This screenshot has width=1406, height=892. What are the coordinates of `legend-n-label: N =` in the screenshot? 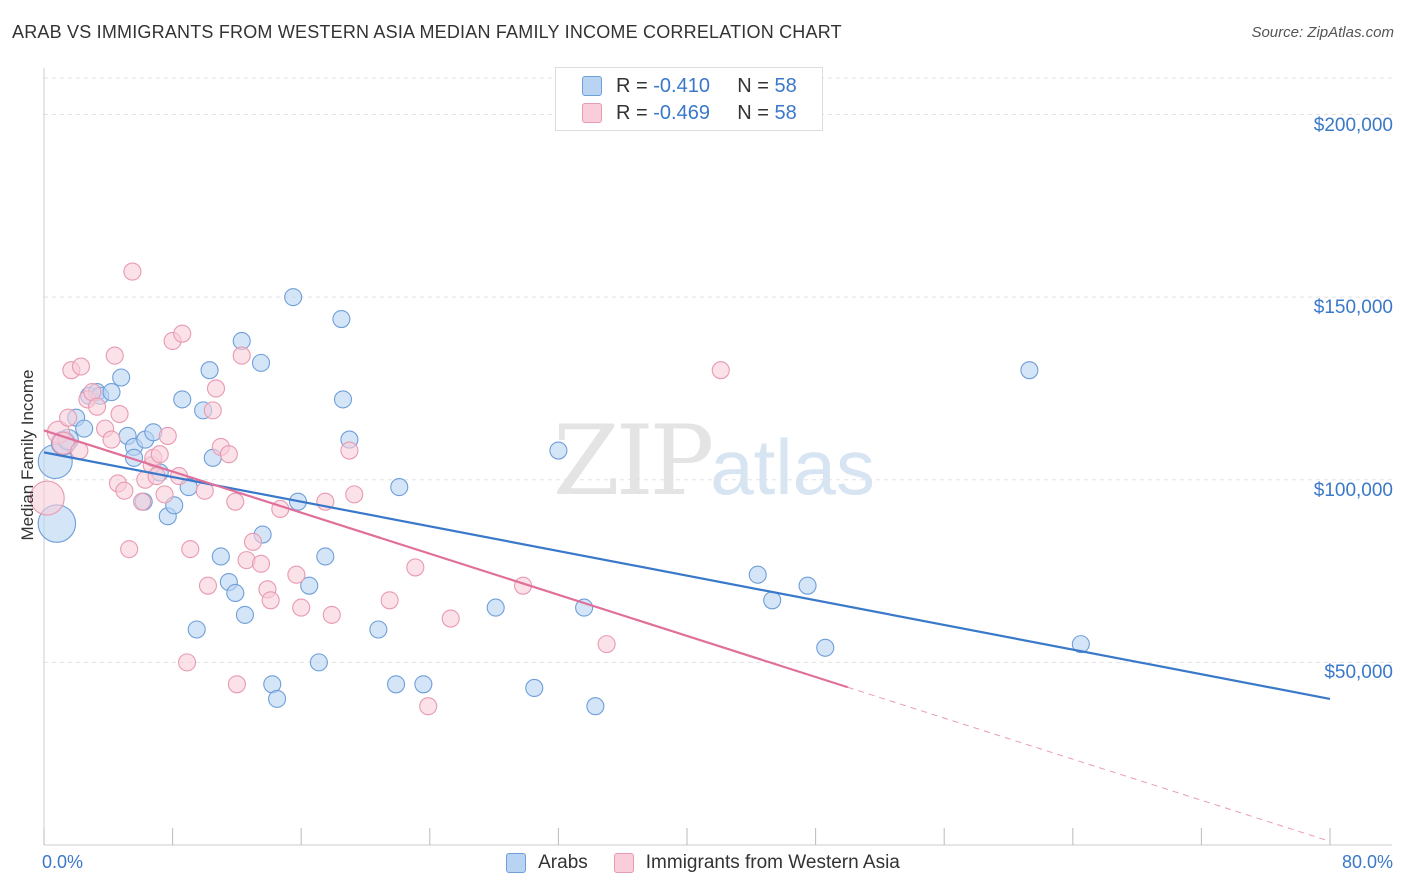 It's located at (753, 112).